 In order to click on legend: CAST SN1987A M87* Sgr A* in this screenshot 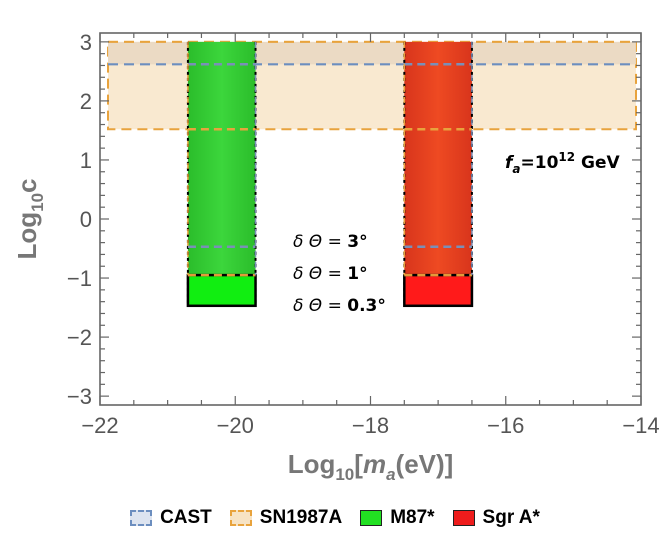, I will do `click(335, 518)`.